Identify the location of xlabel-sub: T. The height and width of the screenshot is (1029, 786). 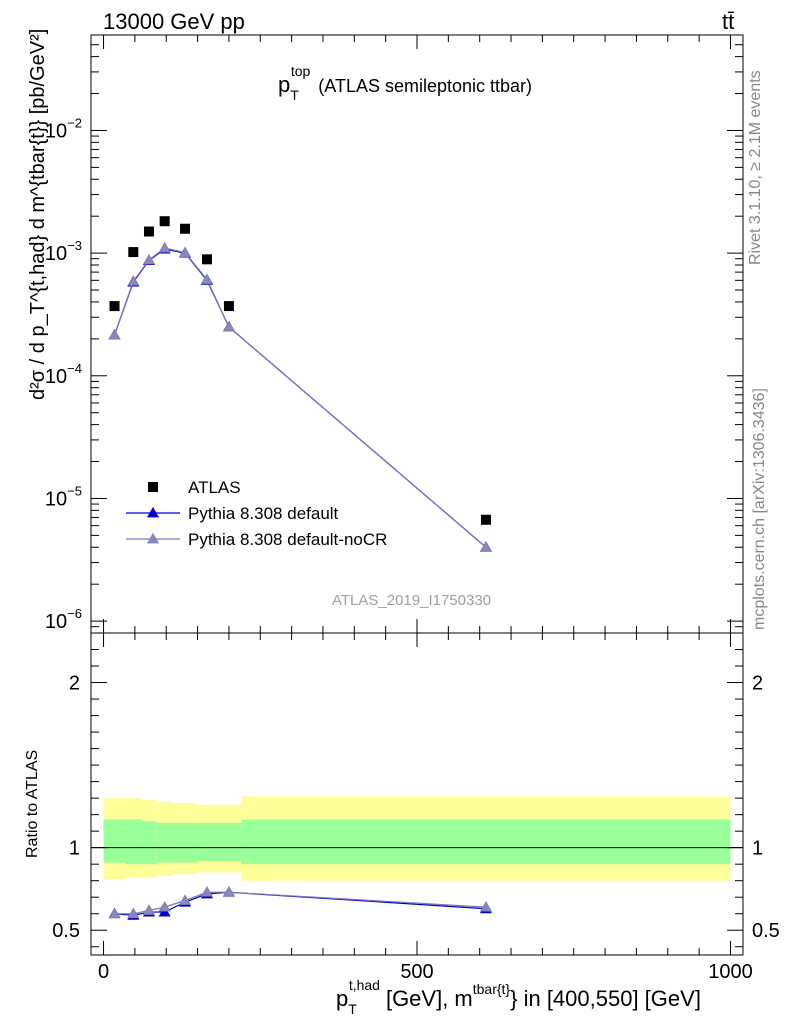
(352, 1009).